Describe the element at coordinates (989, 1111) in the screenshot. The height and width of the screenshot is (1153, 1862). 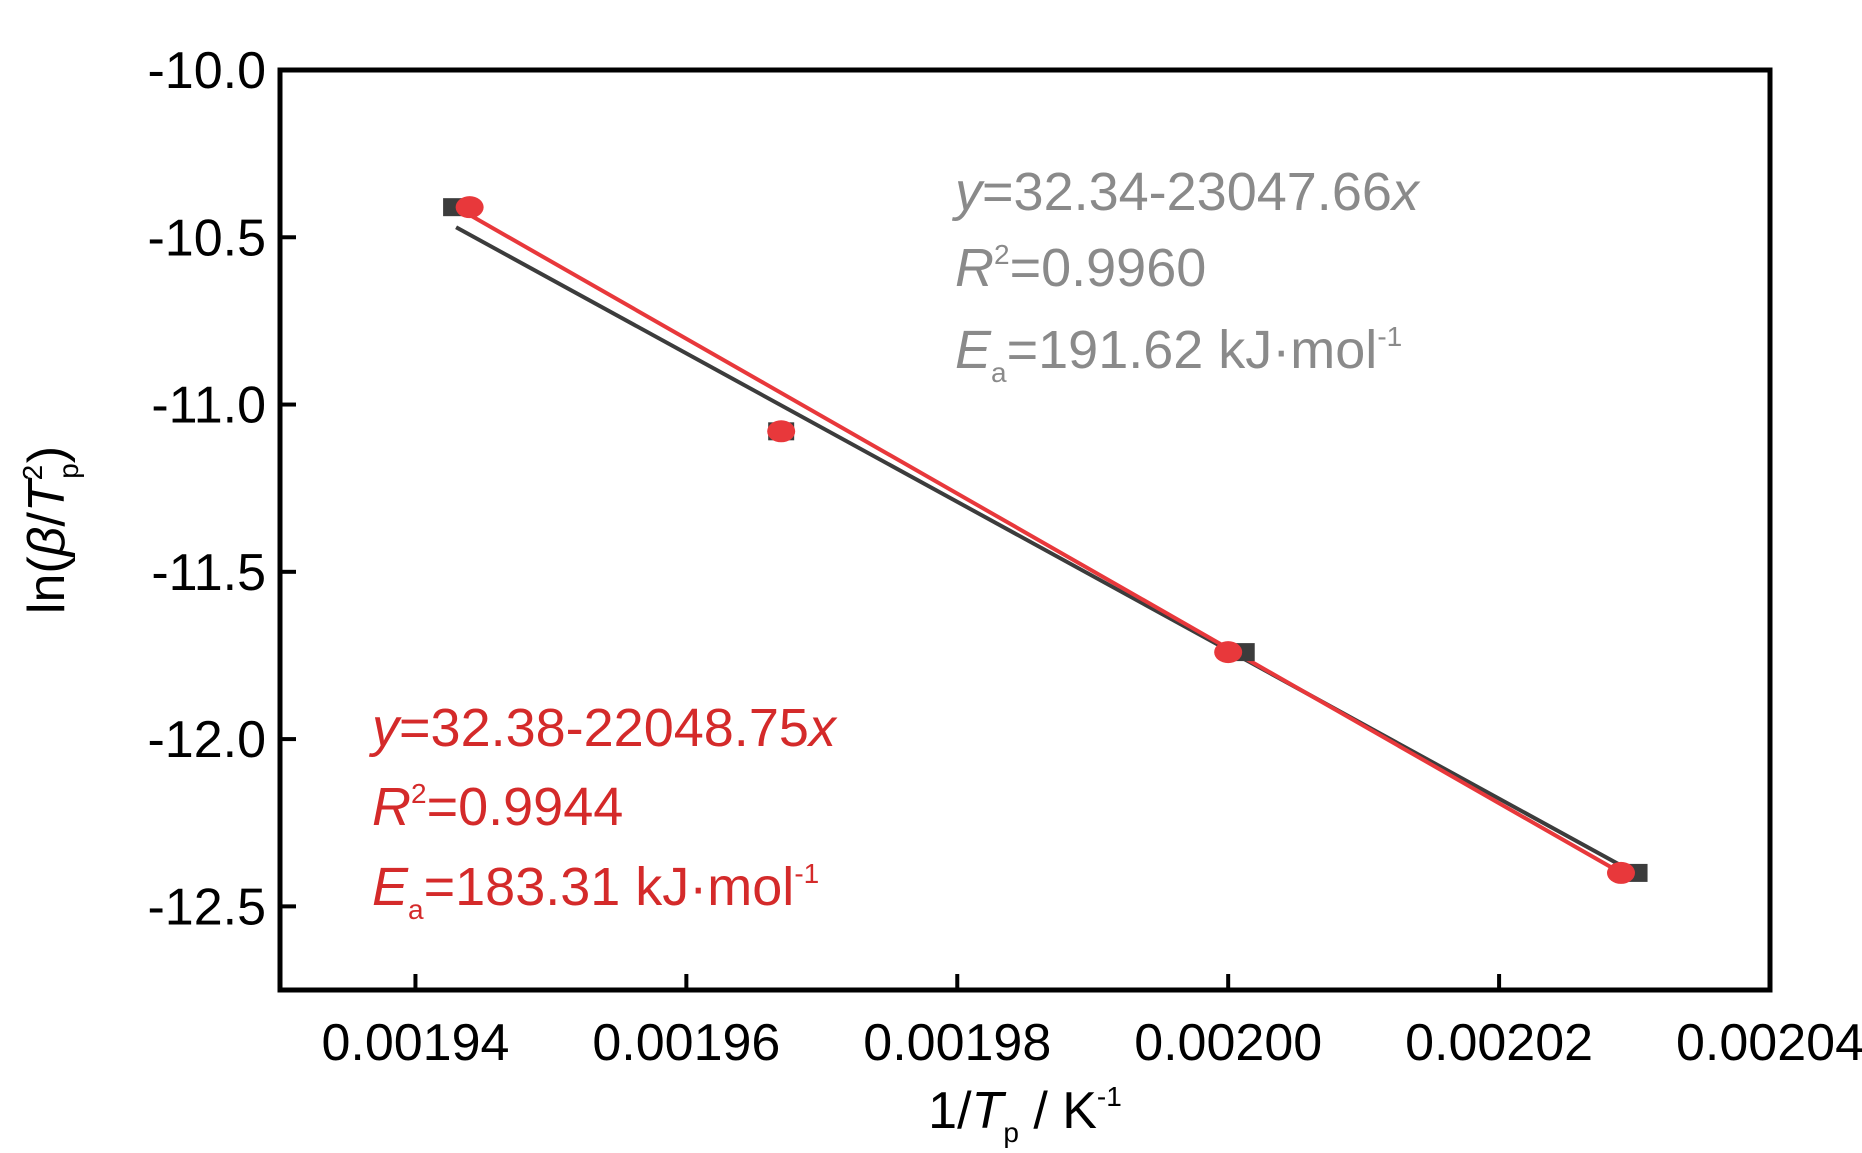
I see `x-title-var: T` at that location.